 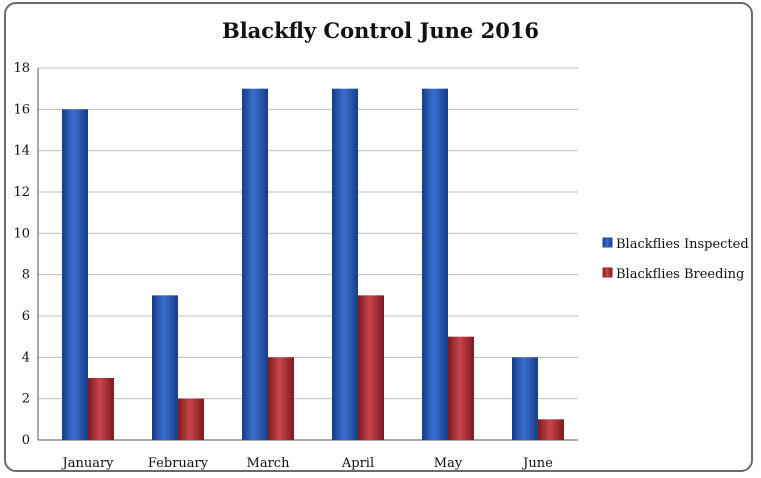 What do you see at coordinates (21, 68) in the screenshot?
I see `y-tick-label: 18` at bounding box center [21, 68].